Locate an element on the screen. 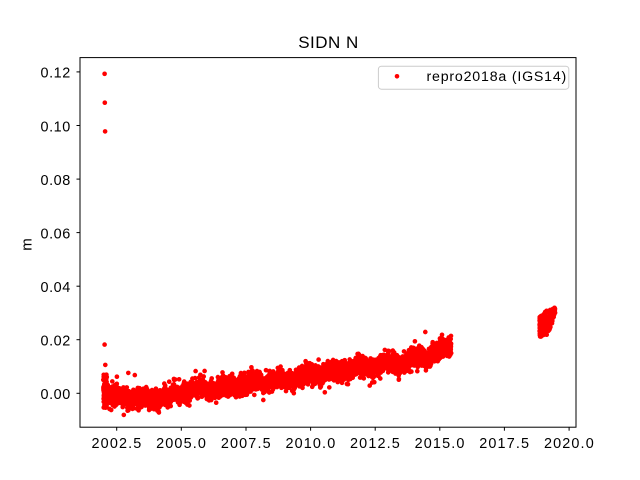 This screenshot has width=640, height=480. svg-text: repro2018a (IGS14) is located at coordinates (497, 77).